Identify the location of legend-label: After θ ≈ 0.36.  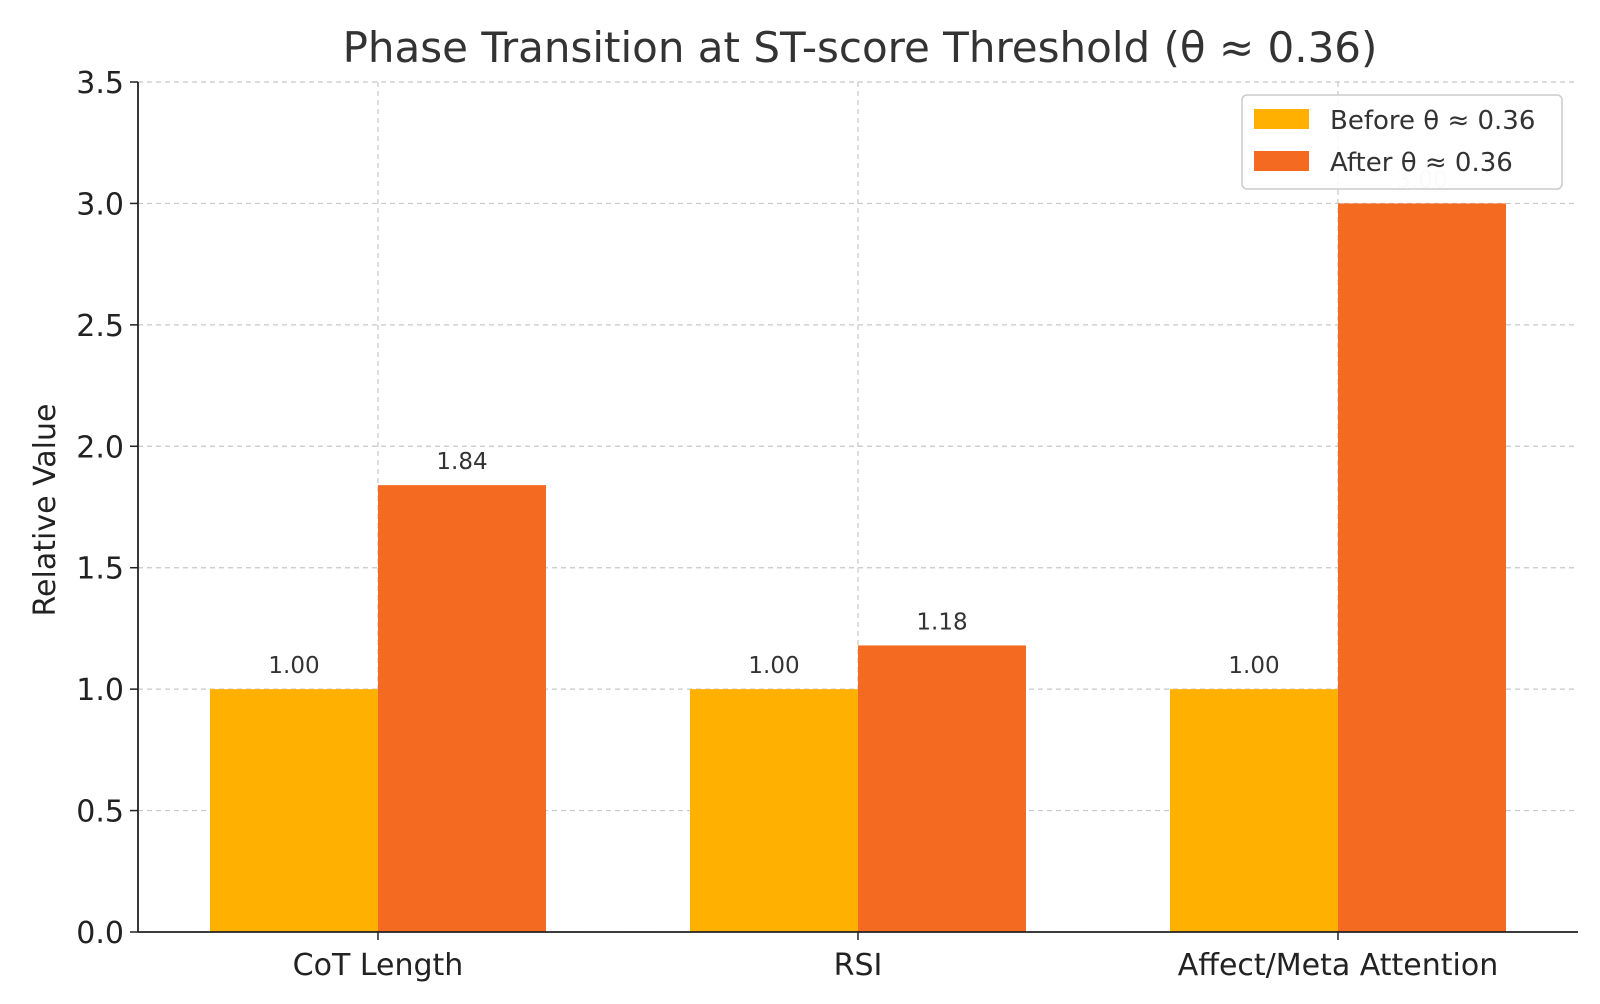
(1421, 163).